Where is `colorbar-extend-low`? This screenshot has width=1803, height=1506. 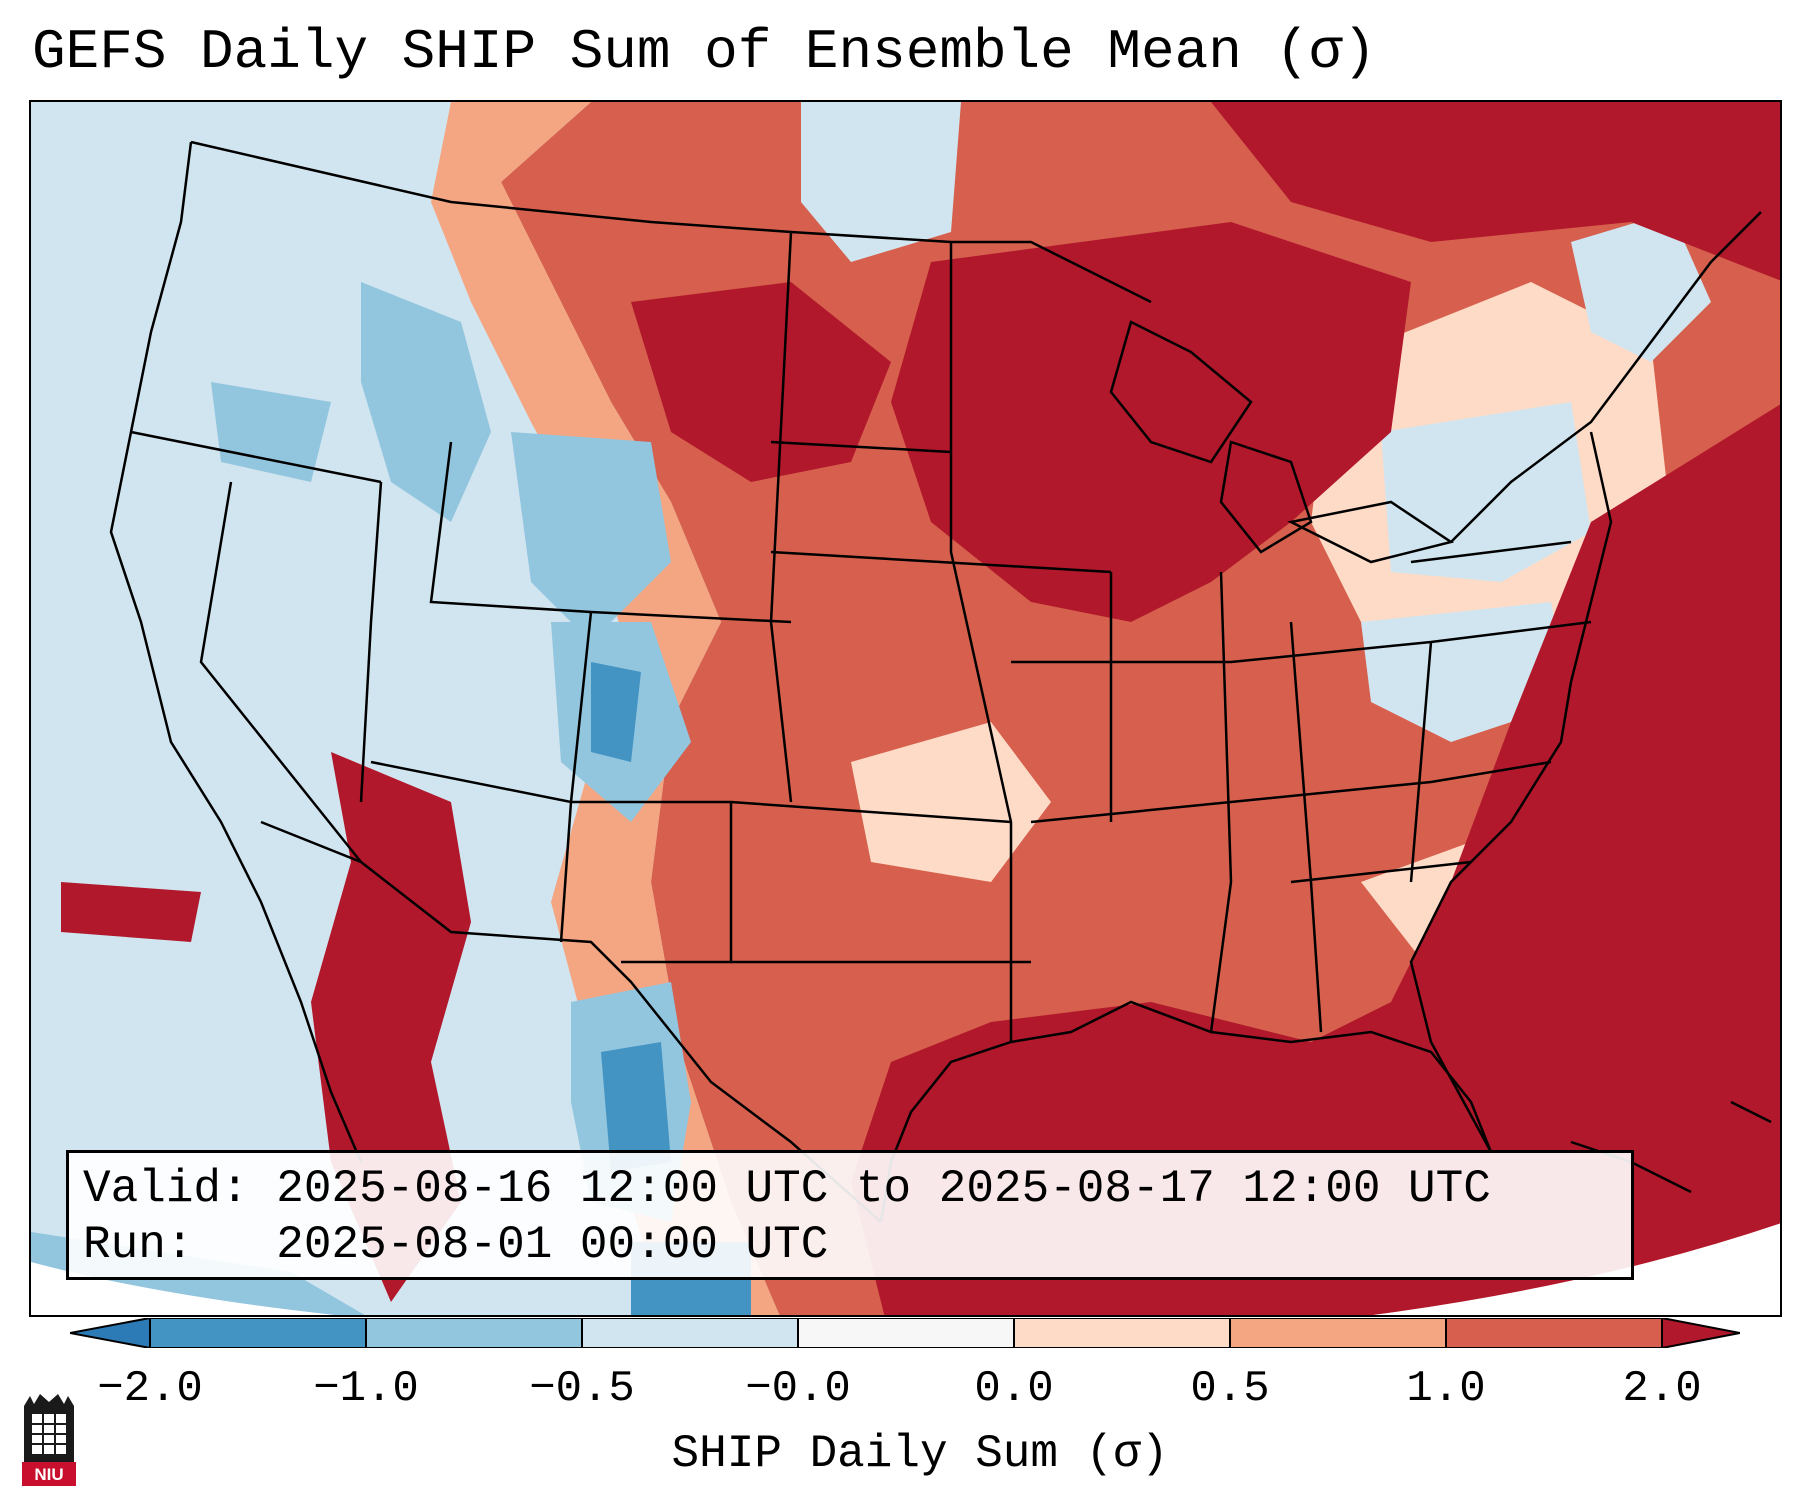
colorbar-extend-low is located at coordinates (110, 1333).